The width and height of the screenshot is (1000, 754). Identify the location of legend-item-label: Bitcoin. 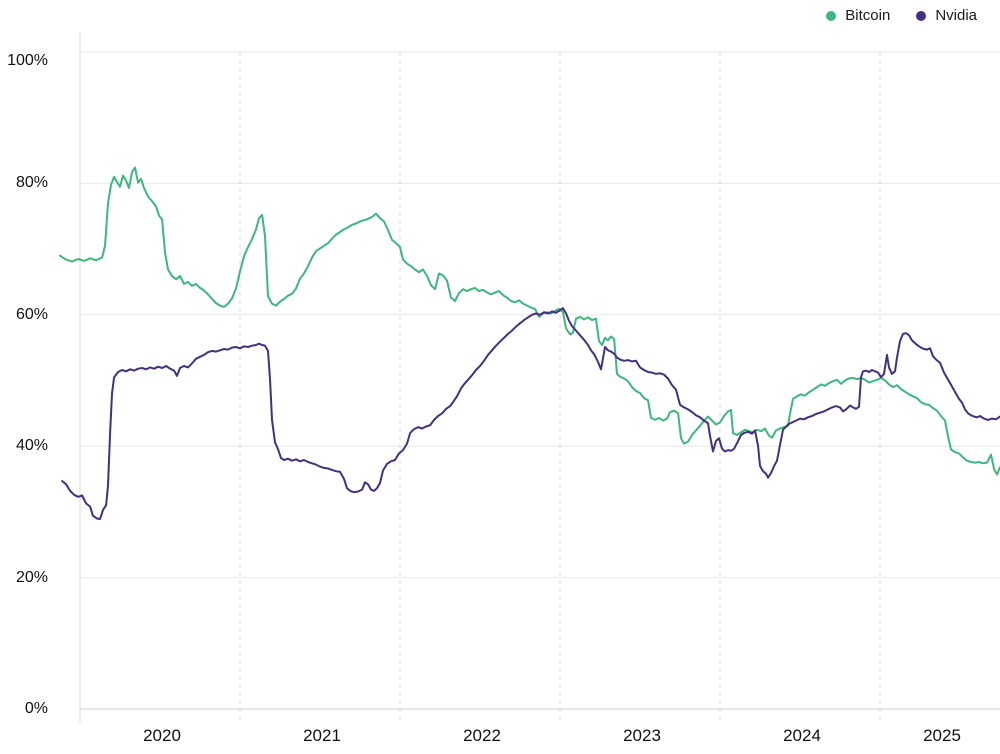
(868, 15).